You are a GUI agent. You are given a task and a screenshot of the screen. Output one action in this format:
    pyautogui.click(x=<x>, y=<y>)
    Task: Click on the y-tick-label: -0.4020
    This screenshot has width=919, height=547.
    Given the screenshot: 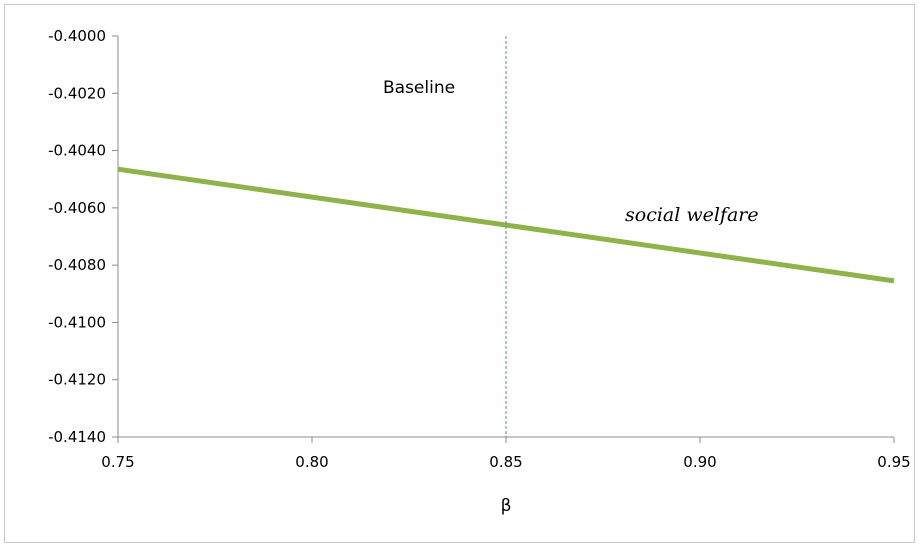 What is the action you would take?
    pyautogui.click(x=77, y=93)
    